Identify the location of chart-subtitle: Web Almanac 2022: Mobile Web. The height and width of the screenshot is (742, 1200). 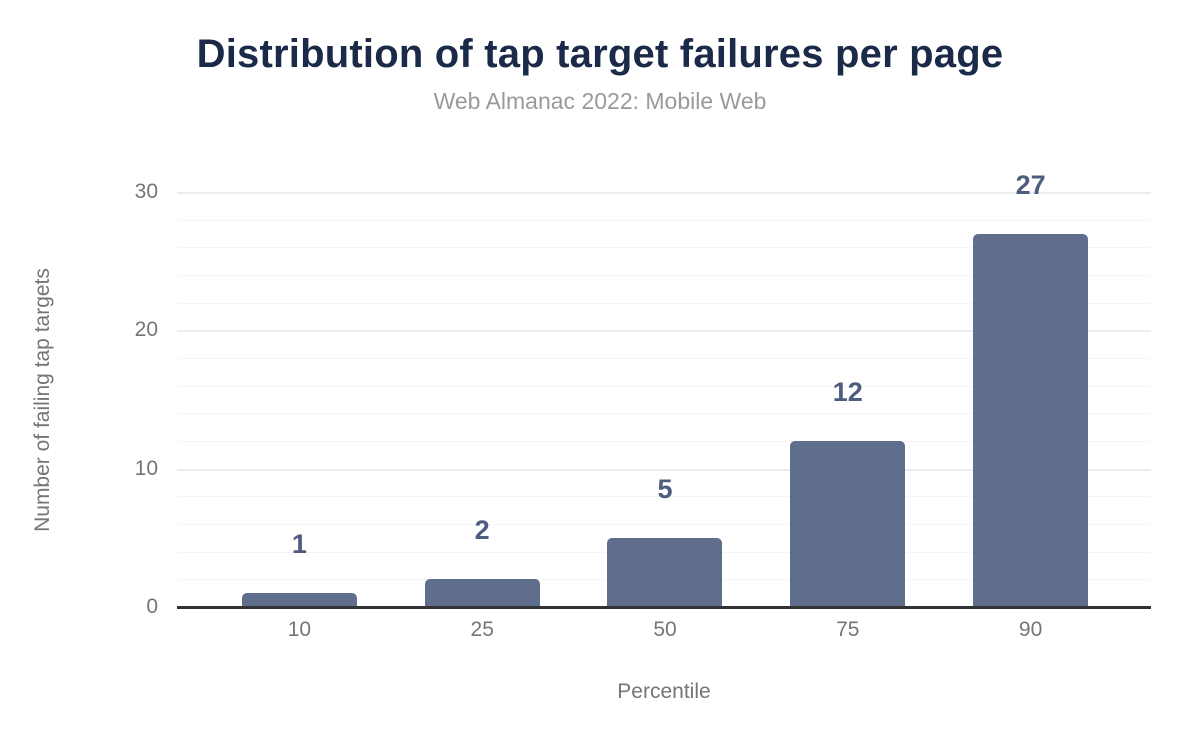
(600, 101).